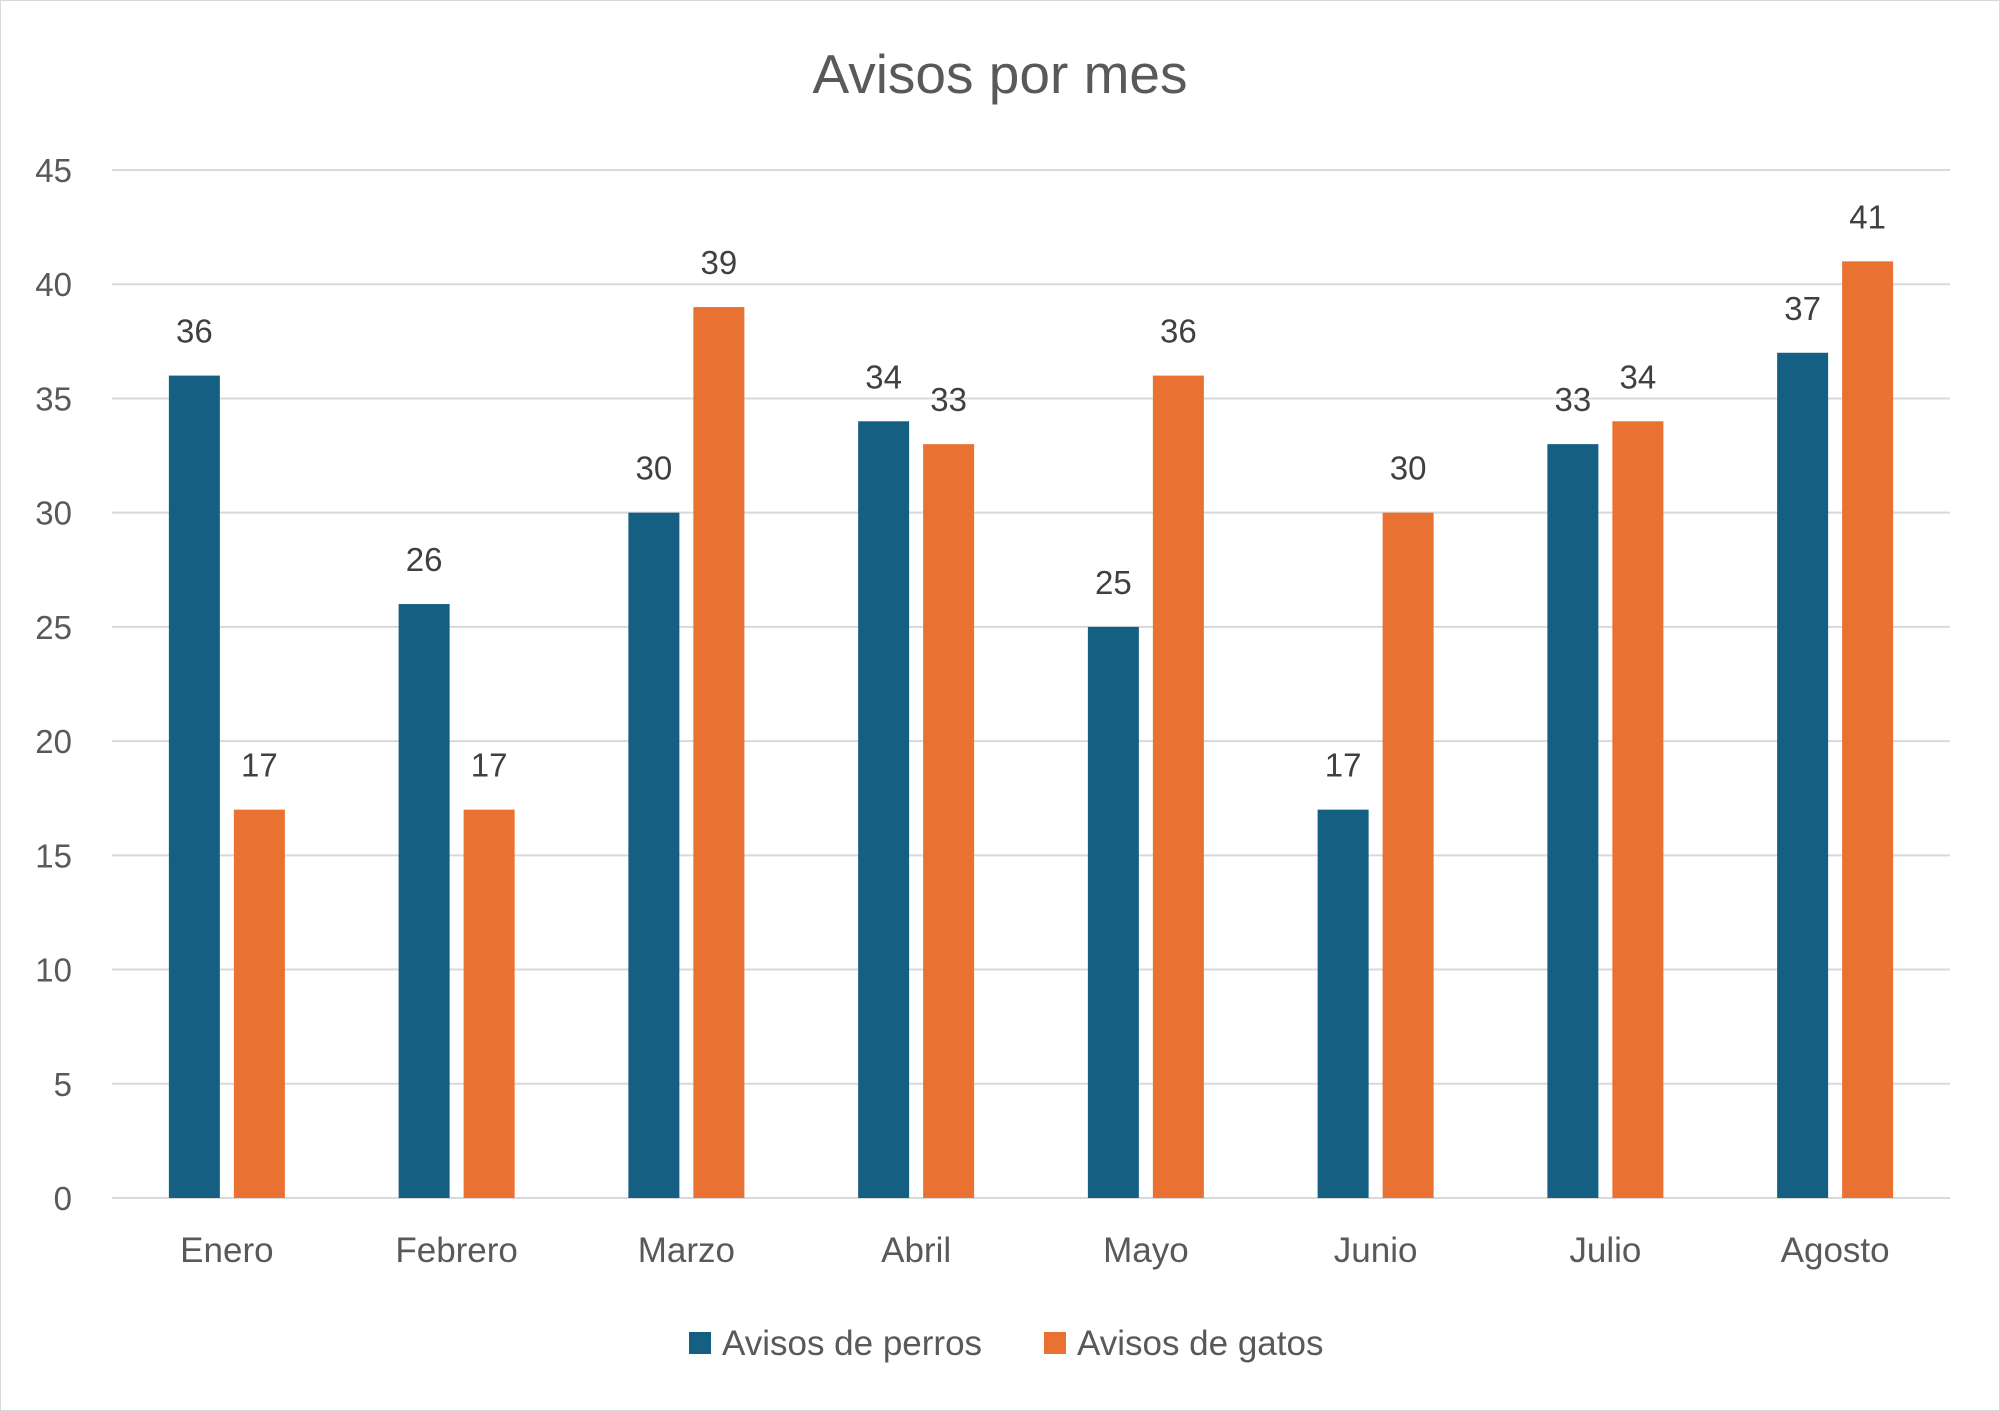  I want to click on legend-label: Avisos de perros, so click(852, 1343).